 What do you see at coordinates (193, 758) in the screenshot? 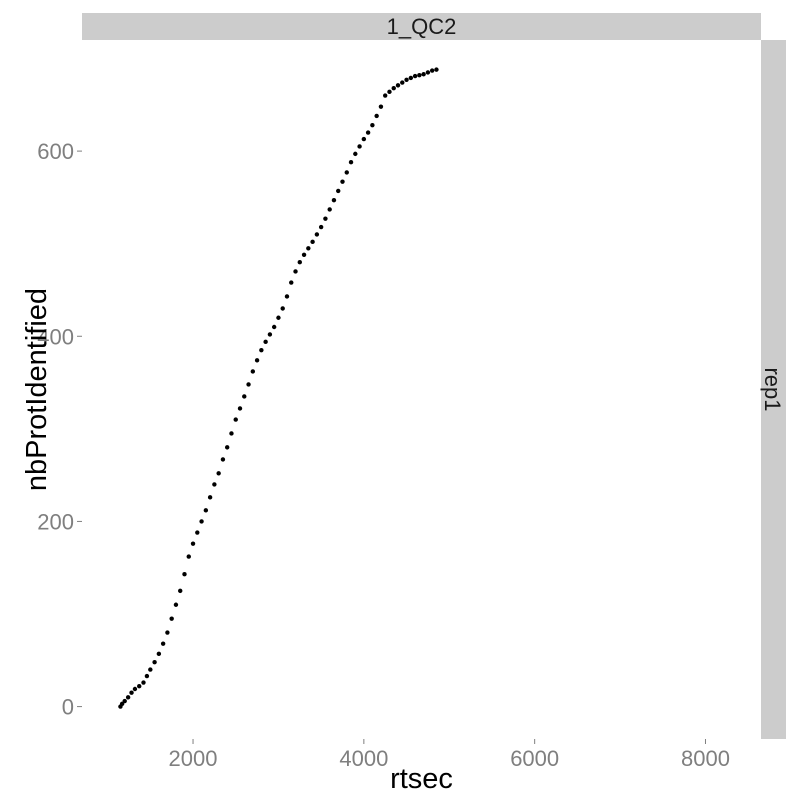
I see `x-tick-label: 2000` at bounding box center [193, 758].